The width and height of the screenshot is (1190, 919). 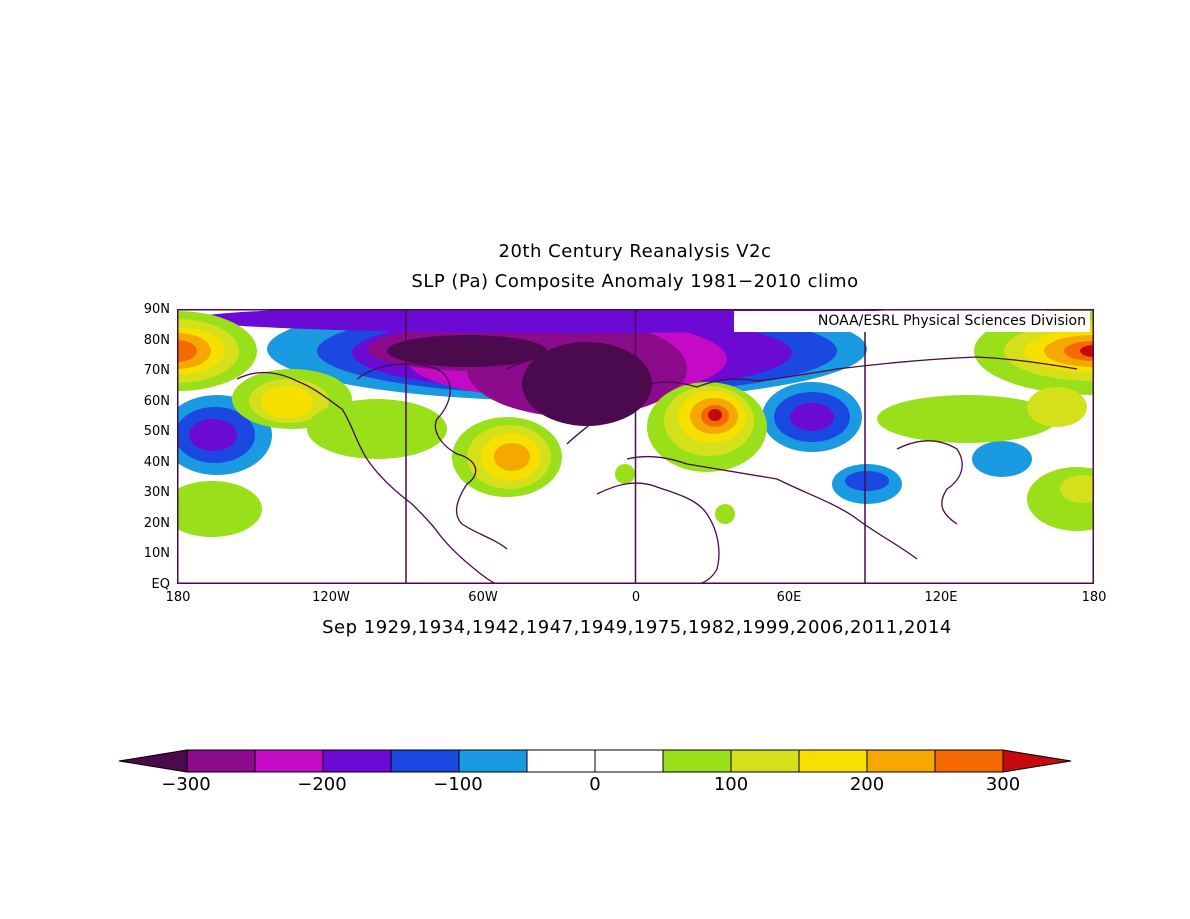 I want to click on credit-label: NOAA/ESRL Physical Sciences Division, so click(x=912, y=321).